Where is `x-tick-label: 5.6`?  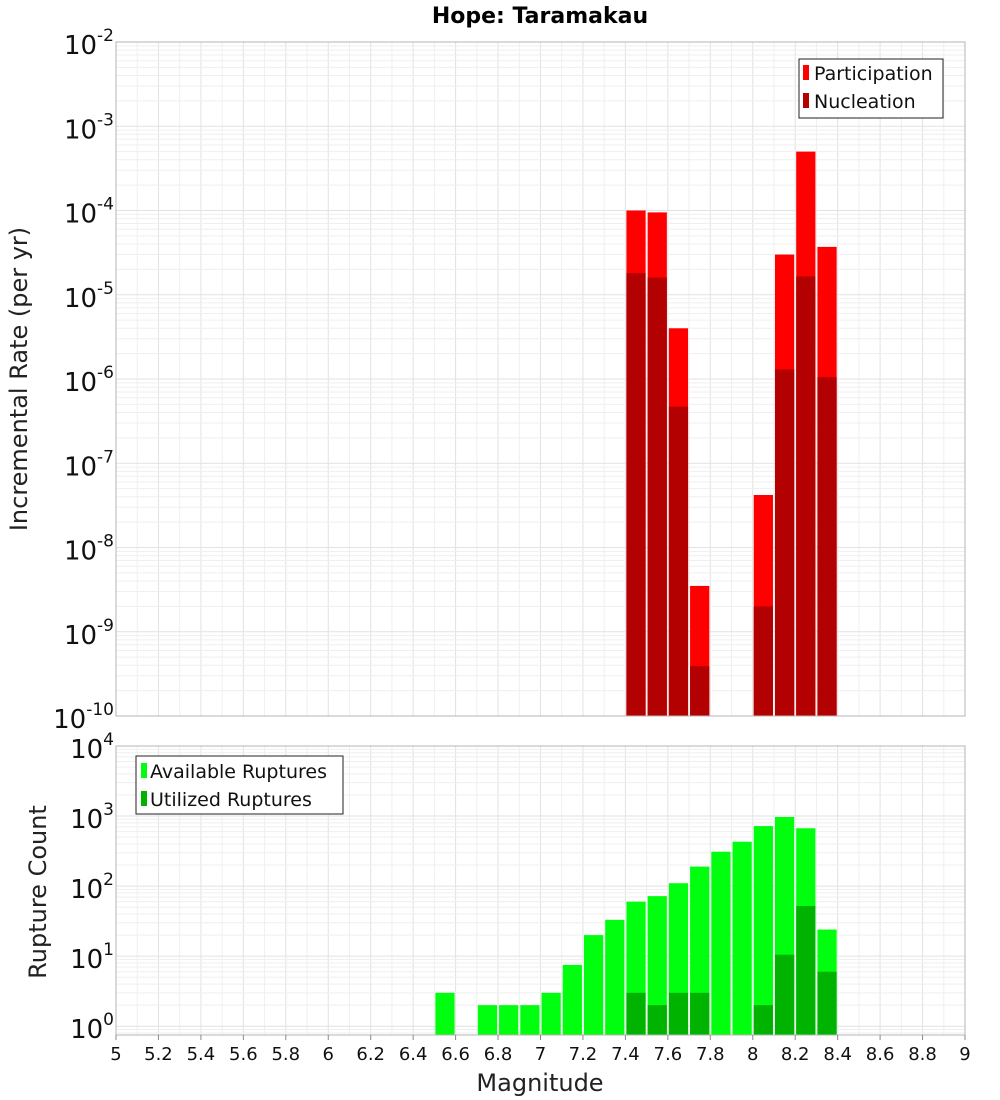
x-tick-label: 5.6 is located at coordinates (243, 1054).